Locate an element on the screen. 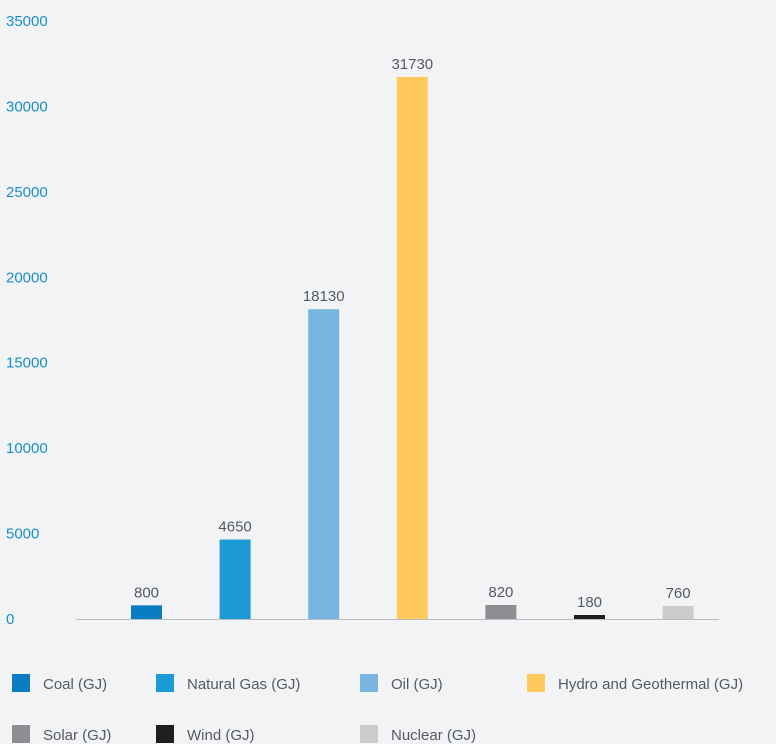 The width and height of the screenshot is (776, 744). y-tick-label: 35000 is located at coordinates (27, 21).